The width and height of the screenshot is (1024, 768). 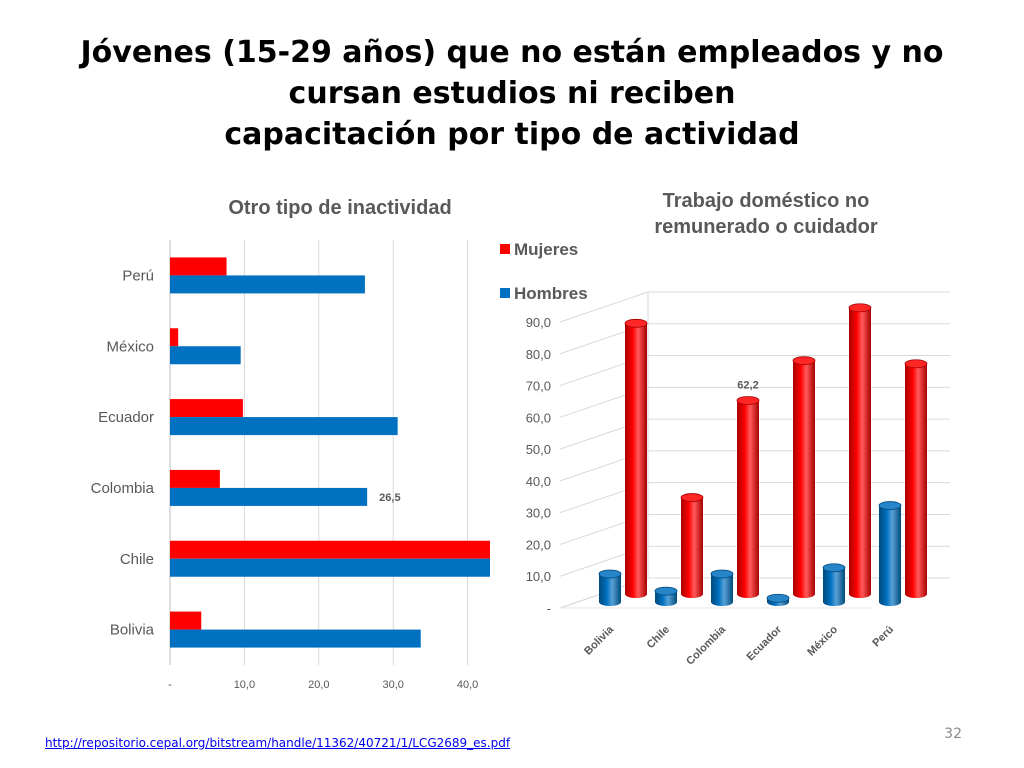 I want to click on y-tick-label: -, so click(x=549, y=608).